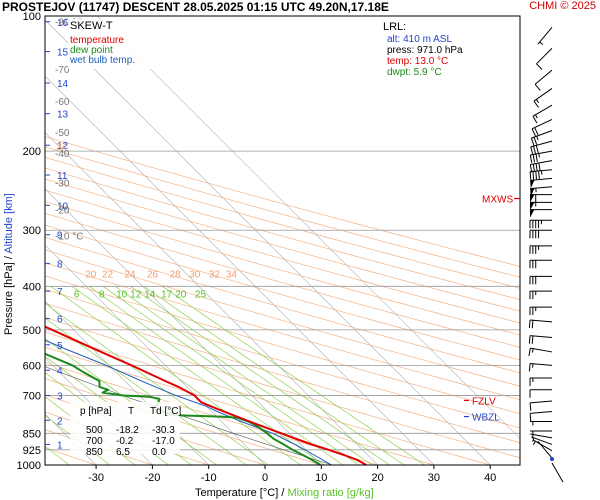 This screenshot has width=600, height=500. Describe the element at coordinates (176, 275) in the screenshot. I see `dry-adiabat-label: 28` at that location.